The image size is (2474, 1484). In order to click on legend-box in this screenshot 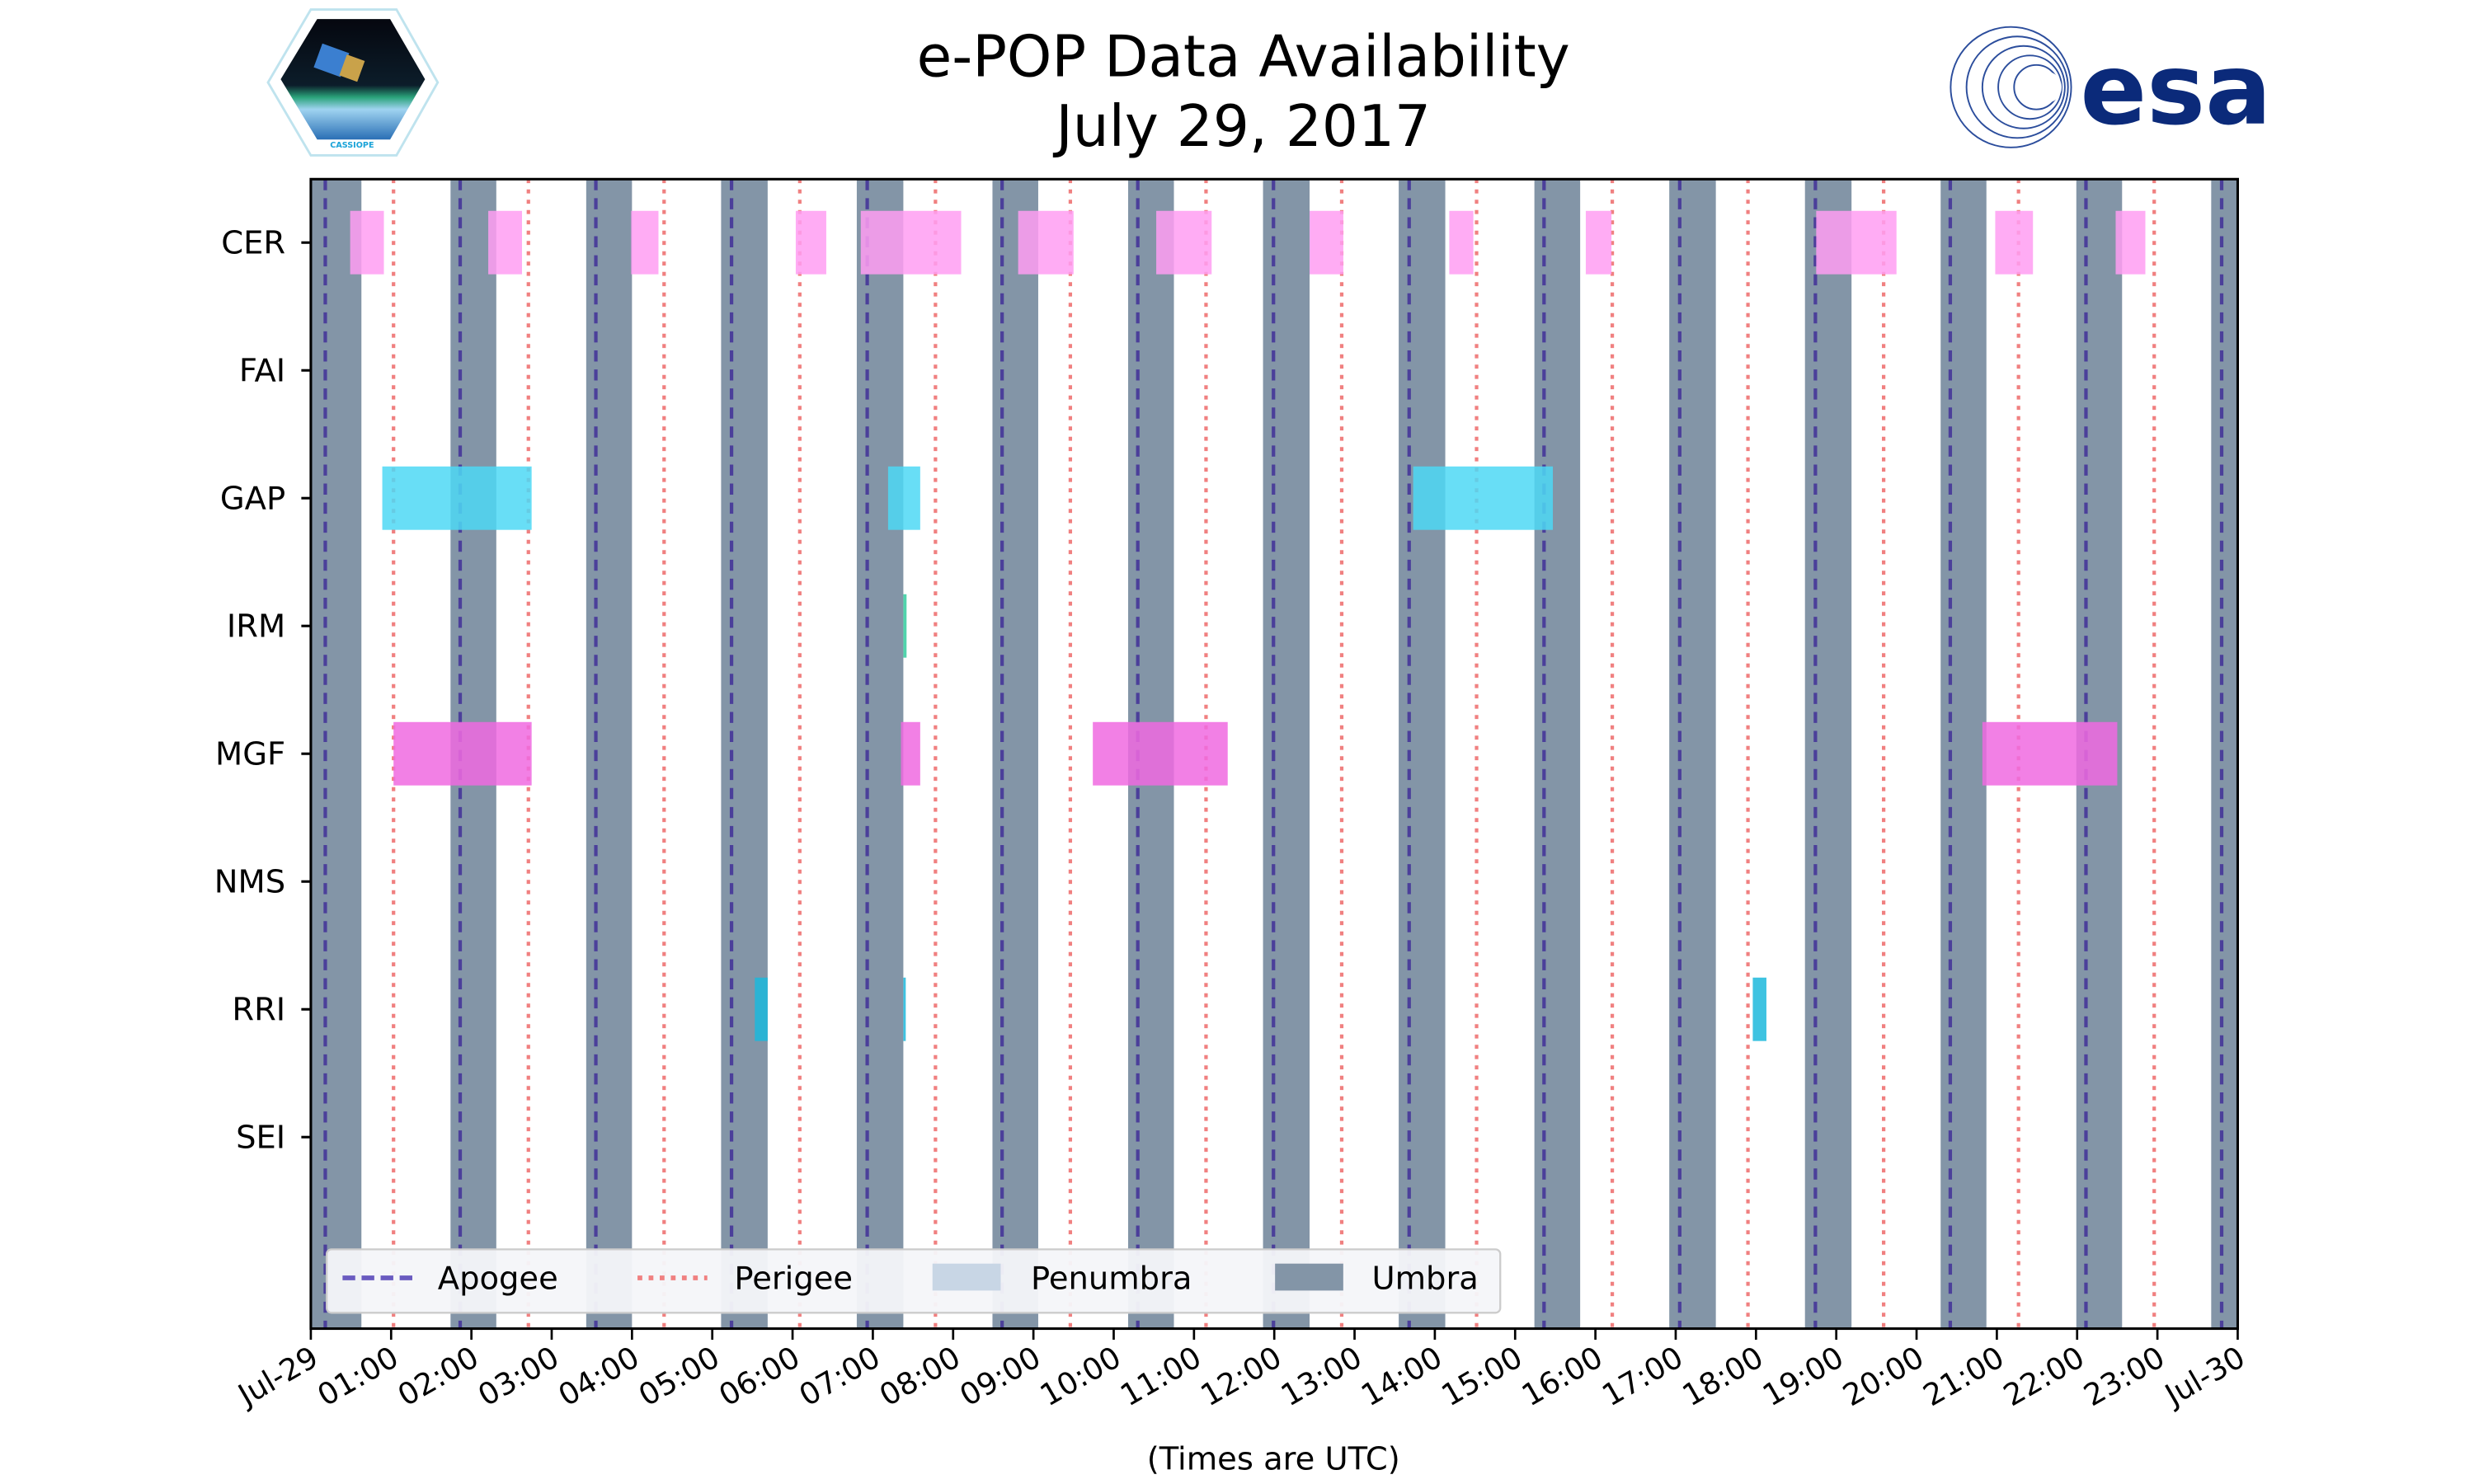, I will do `click(913, 1281)`.